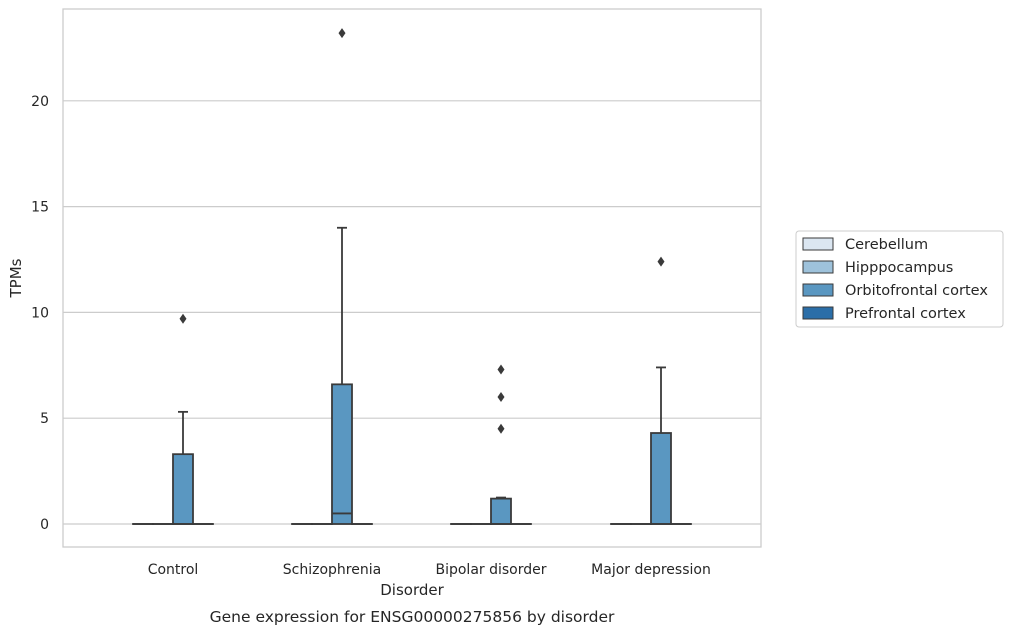 This screenshot has width=1013, height=634. What do you see at coordinates (44, 419) in the screenshot?
I see `y-tick-label: 5` at bounding box center [44, 419].